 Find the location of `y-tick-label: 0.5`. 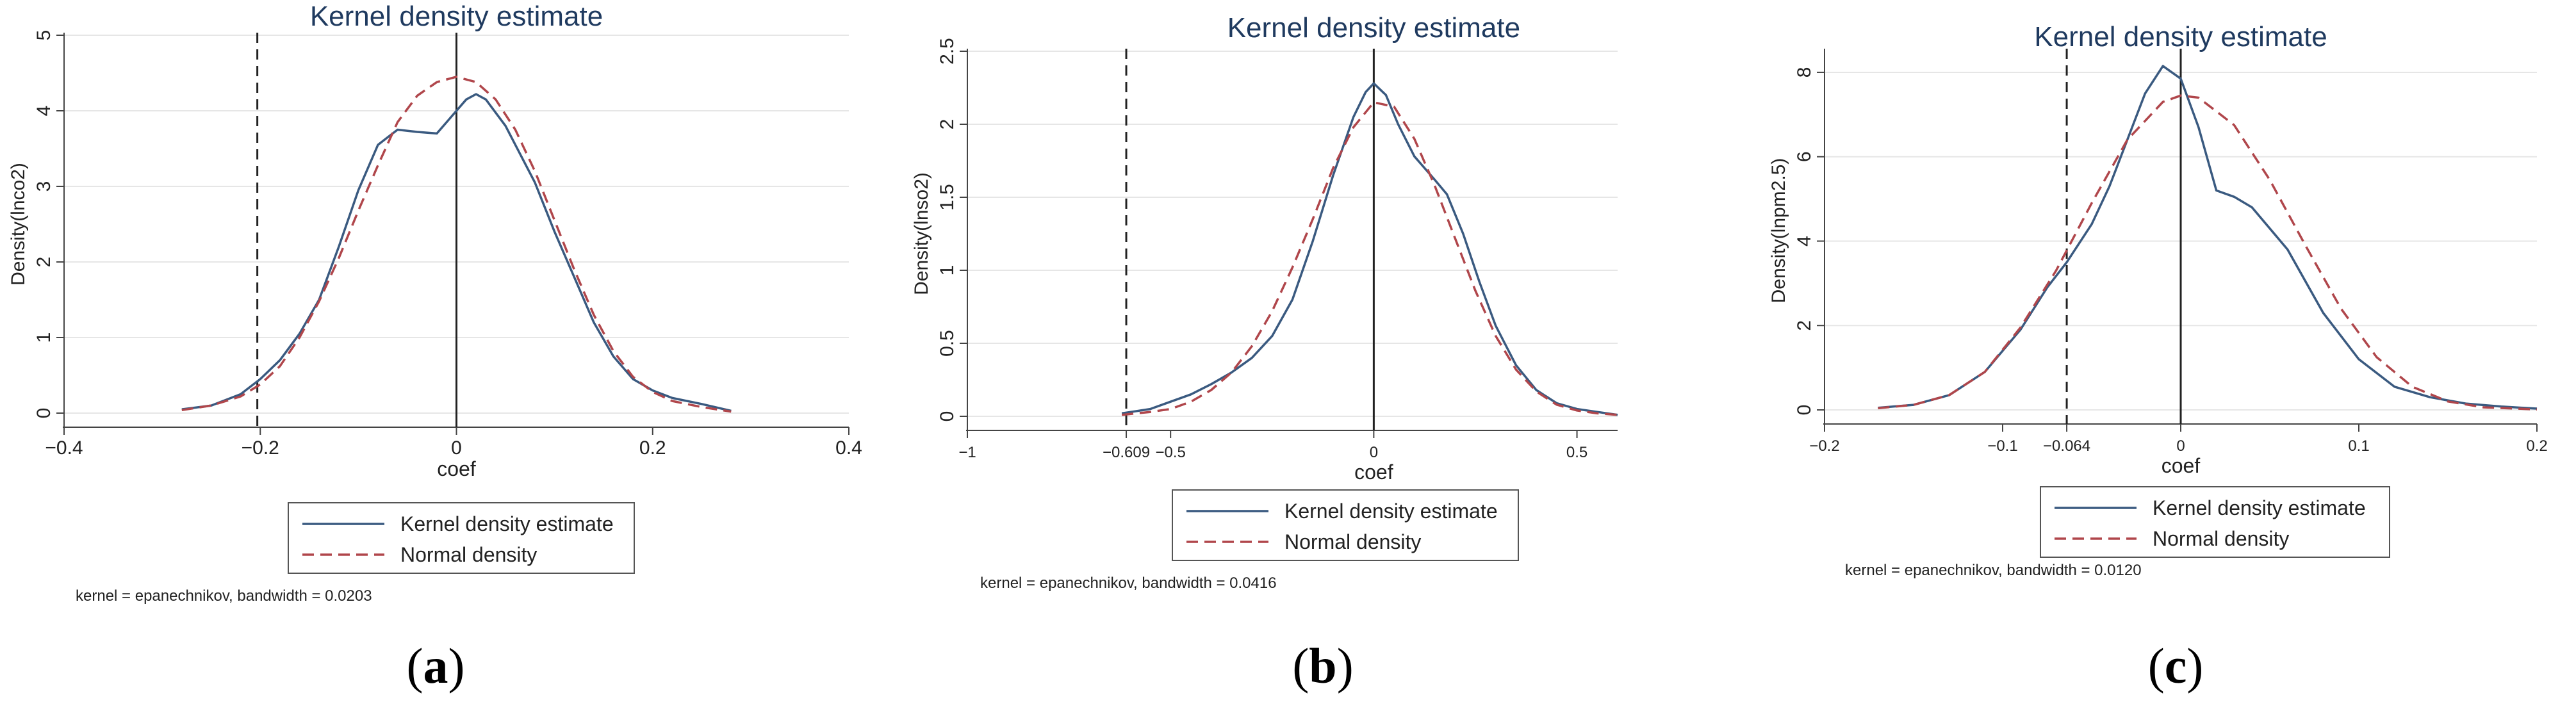

y-tick-label: 0.5 is located at coordinates (948, 343).